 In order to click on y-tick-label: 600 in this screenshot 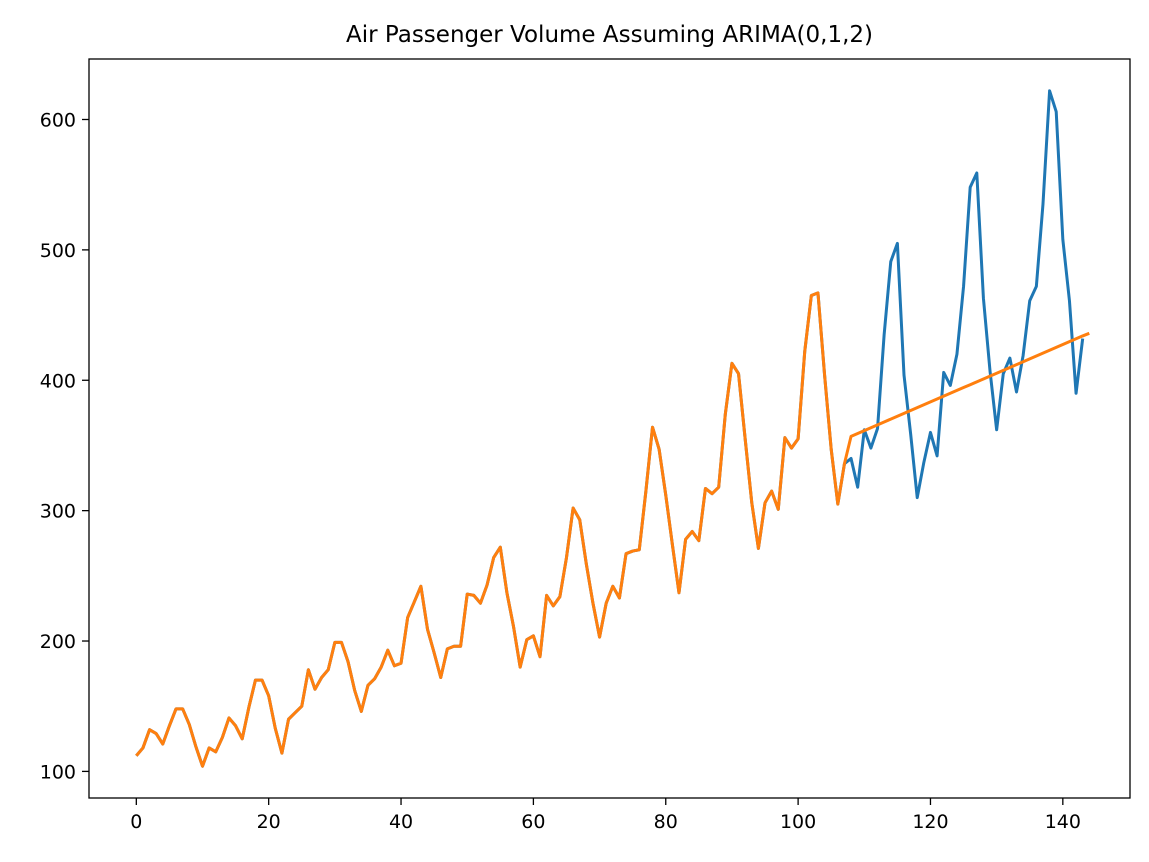, I will do `click(58, 120)`.